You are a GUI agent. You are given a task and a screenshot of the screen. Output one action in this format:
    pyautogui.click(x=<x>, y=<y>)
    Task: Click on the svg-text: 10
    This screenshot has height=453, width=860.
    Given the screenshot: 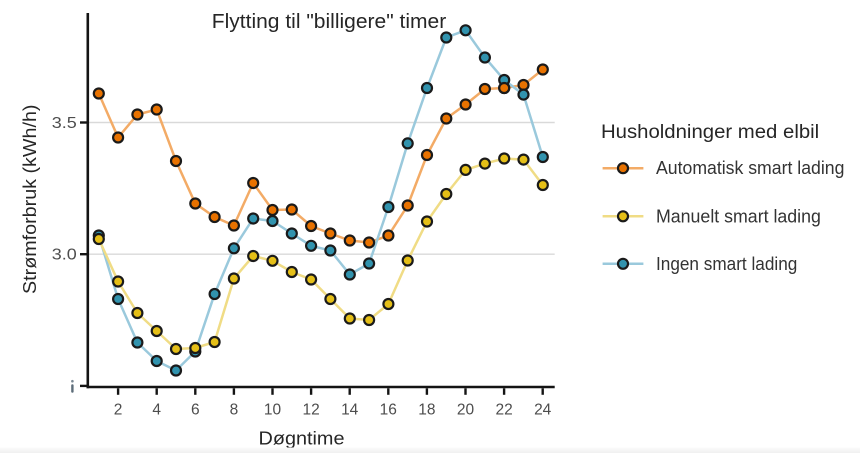 What is the action you would take?
    pyautogui.click(x=273, y=410)
    